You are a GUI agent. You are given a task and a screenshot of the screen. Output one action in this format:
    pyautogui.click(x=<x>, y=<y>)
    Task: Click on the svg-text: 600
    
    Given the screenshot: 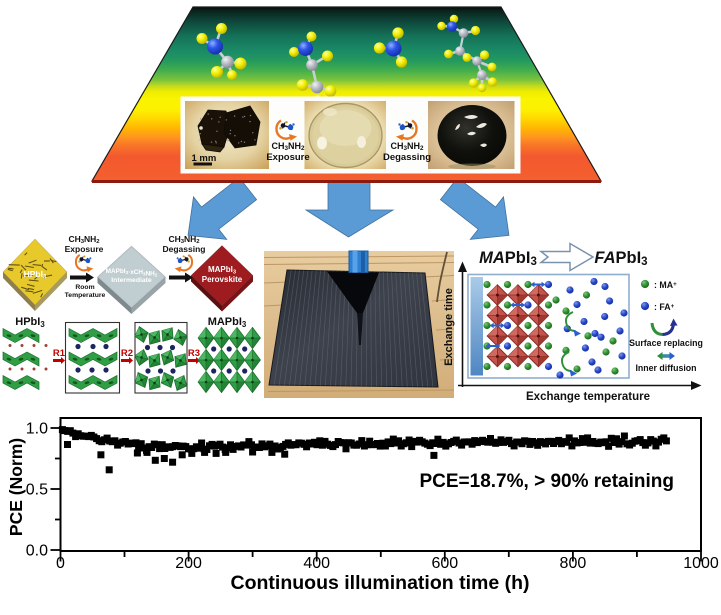 What is the action you would take?
    pyautogui.click(x=444, y=563)
    